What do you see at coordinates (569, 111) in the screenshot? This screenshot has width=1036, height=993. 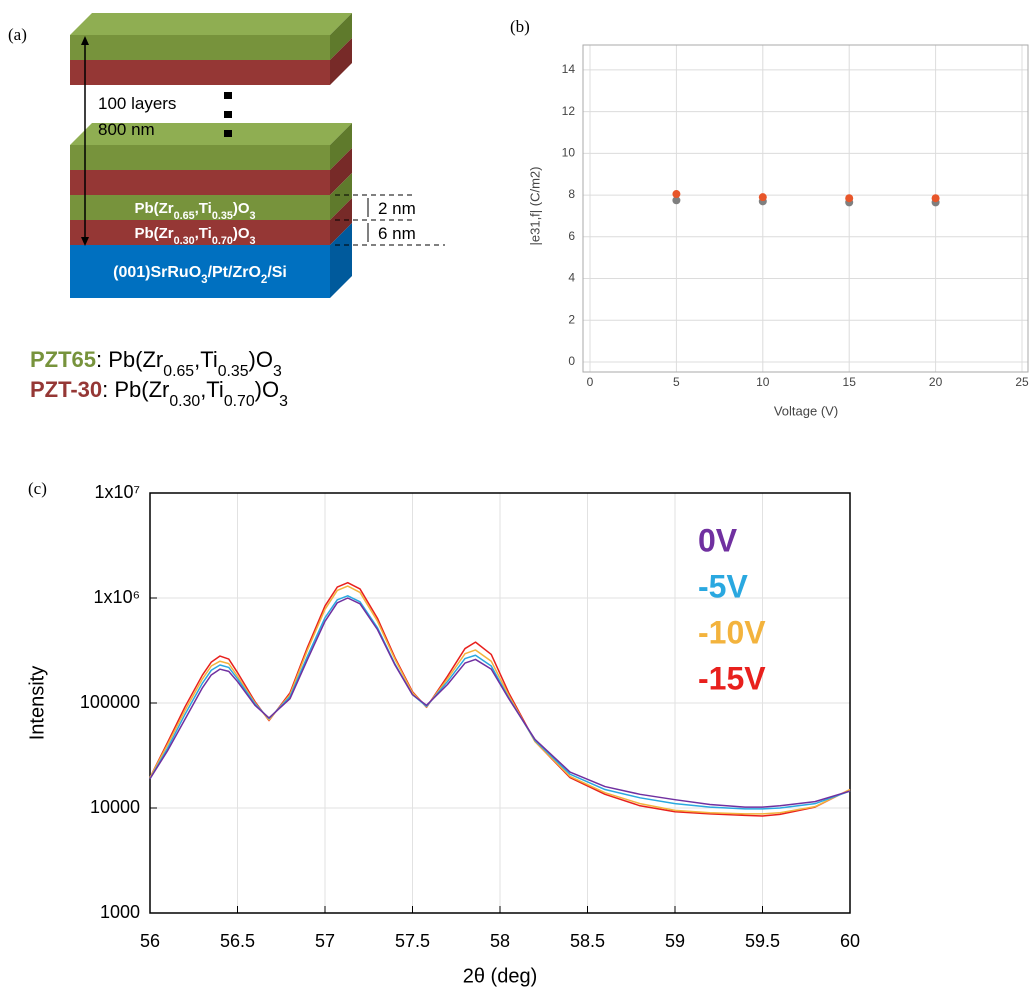 I see `y-tick-label: 12` at bounding box center [569, 111].